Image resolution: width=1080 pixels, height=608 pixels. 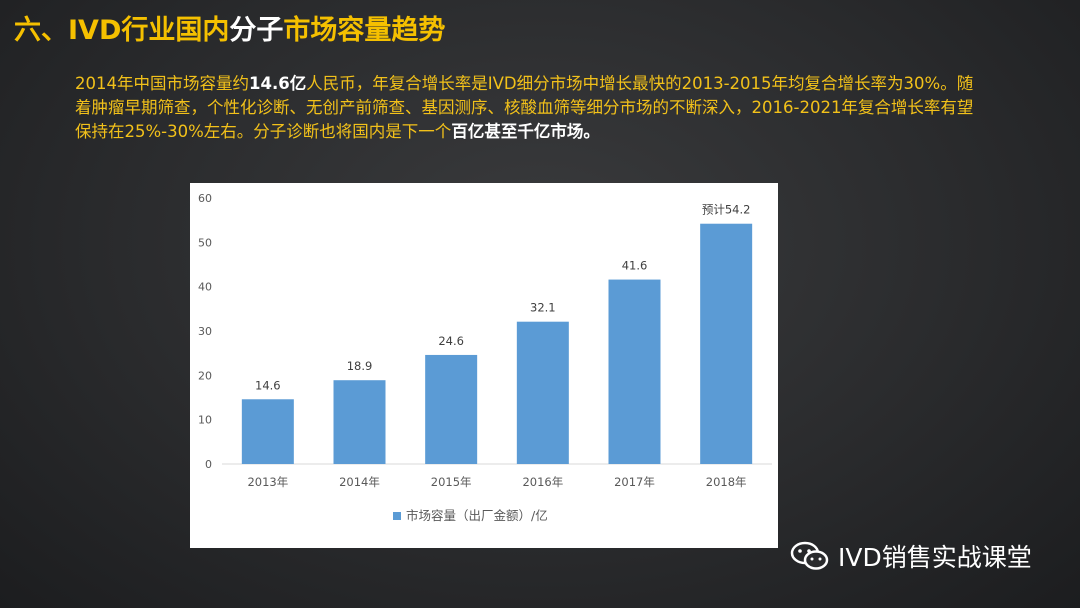 What do you see at coordinates (451, 341) in the screenshot?
I see `data-label: 24.6` at bounding box center [451, 341].